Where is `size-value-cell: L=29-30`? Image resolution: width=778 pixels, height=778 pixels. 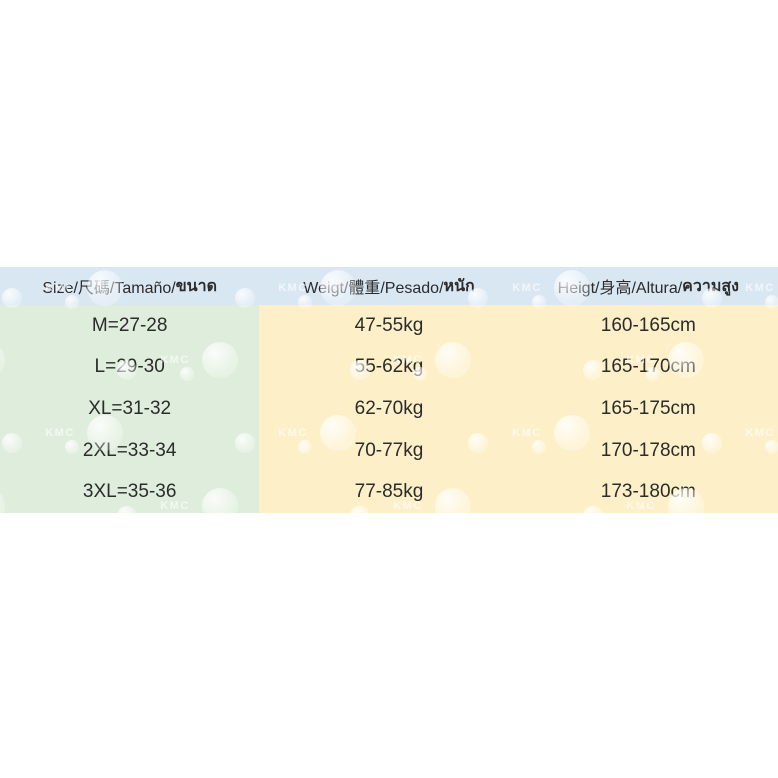 size-value-cell: L=29-30 is located at coordinates (130, 367).